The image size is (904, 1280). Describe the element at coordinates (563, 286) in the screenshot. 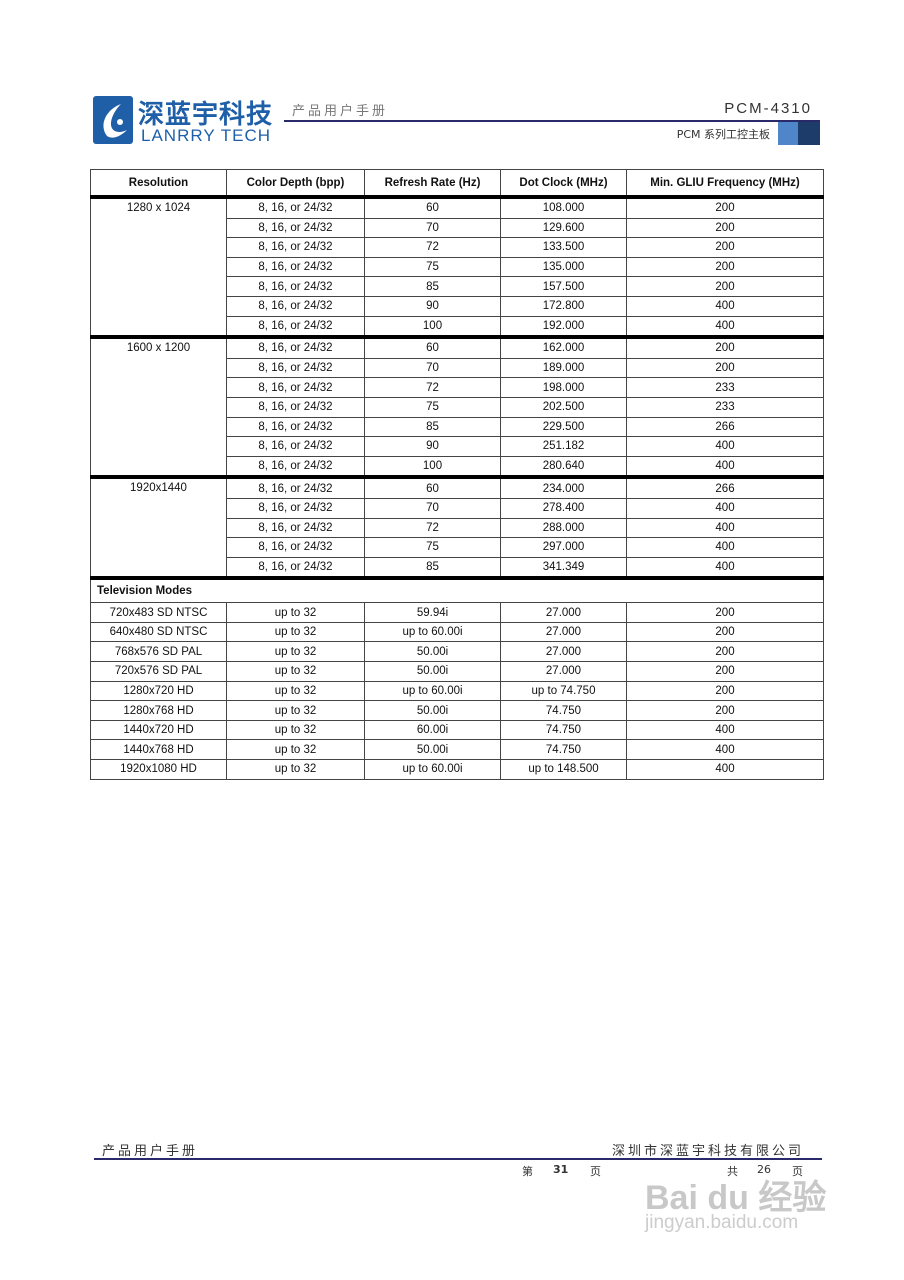

I see `table-cell: 157.500` at that location.